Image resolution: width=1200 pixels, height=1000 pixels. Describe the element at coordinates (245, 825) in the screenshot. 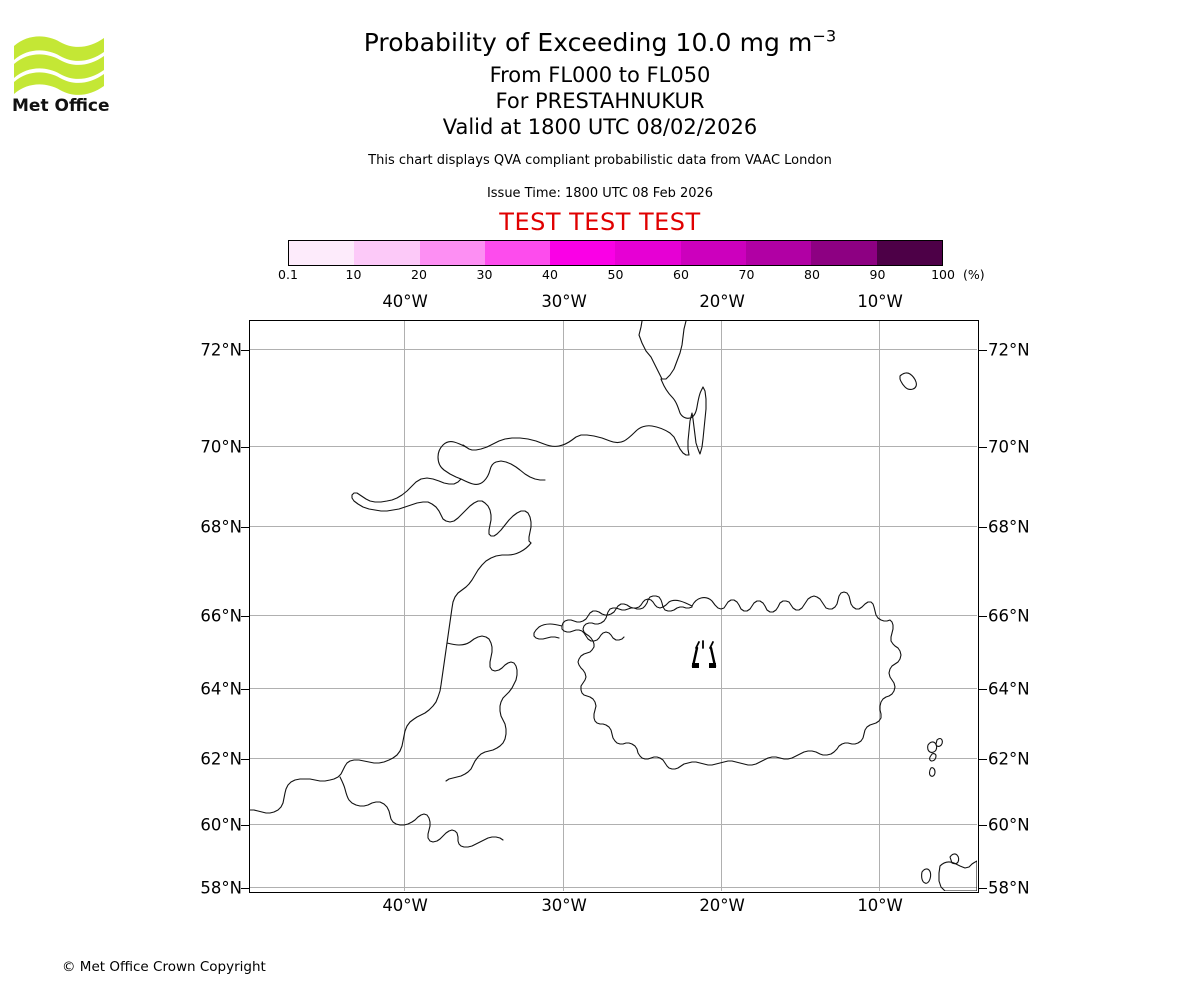

I see `lat-tick-left-60°N` at that location.